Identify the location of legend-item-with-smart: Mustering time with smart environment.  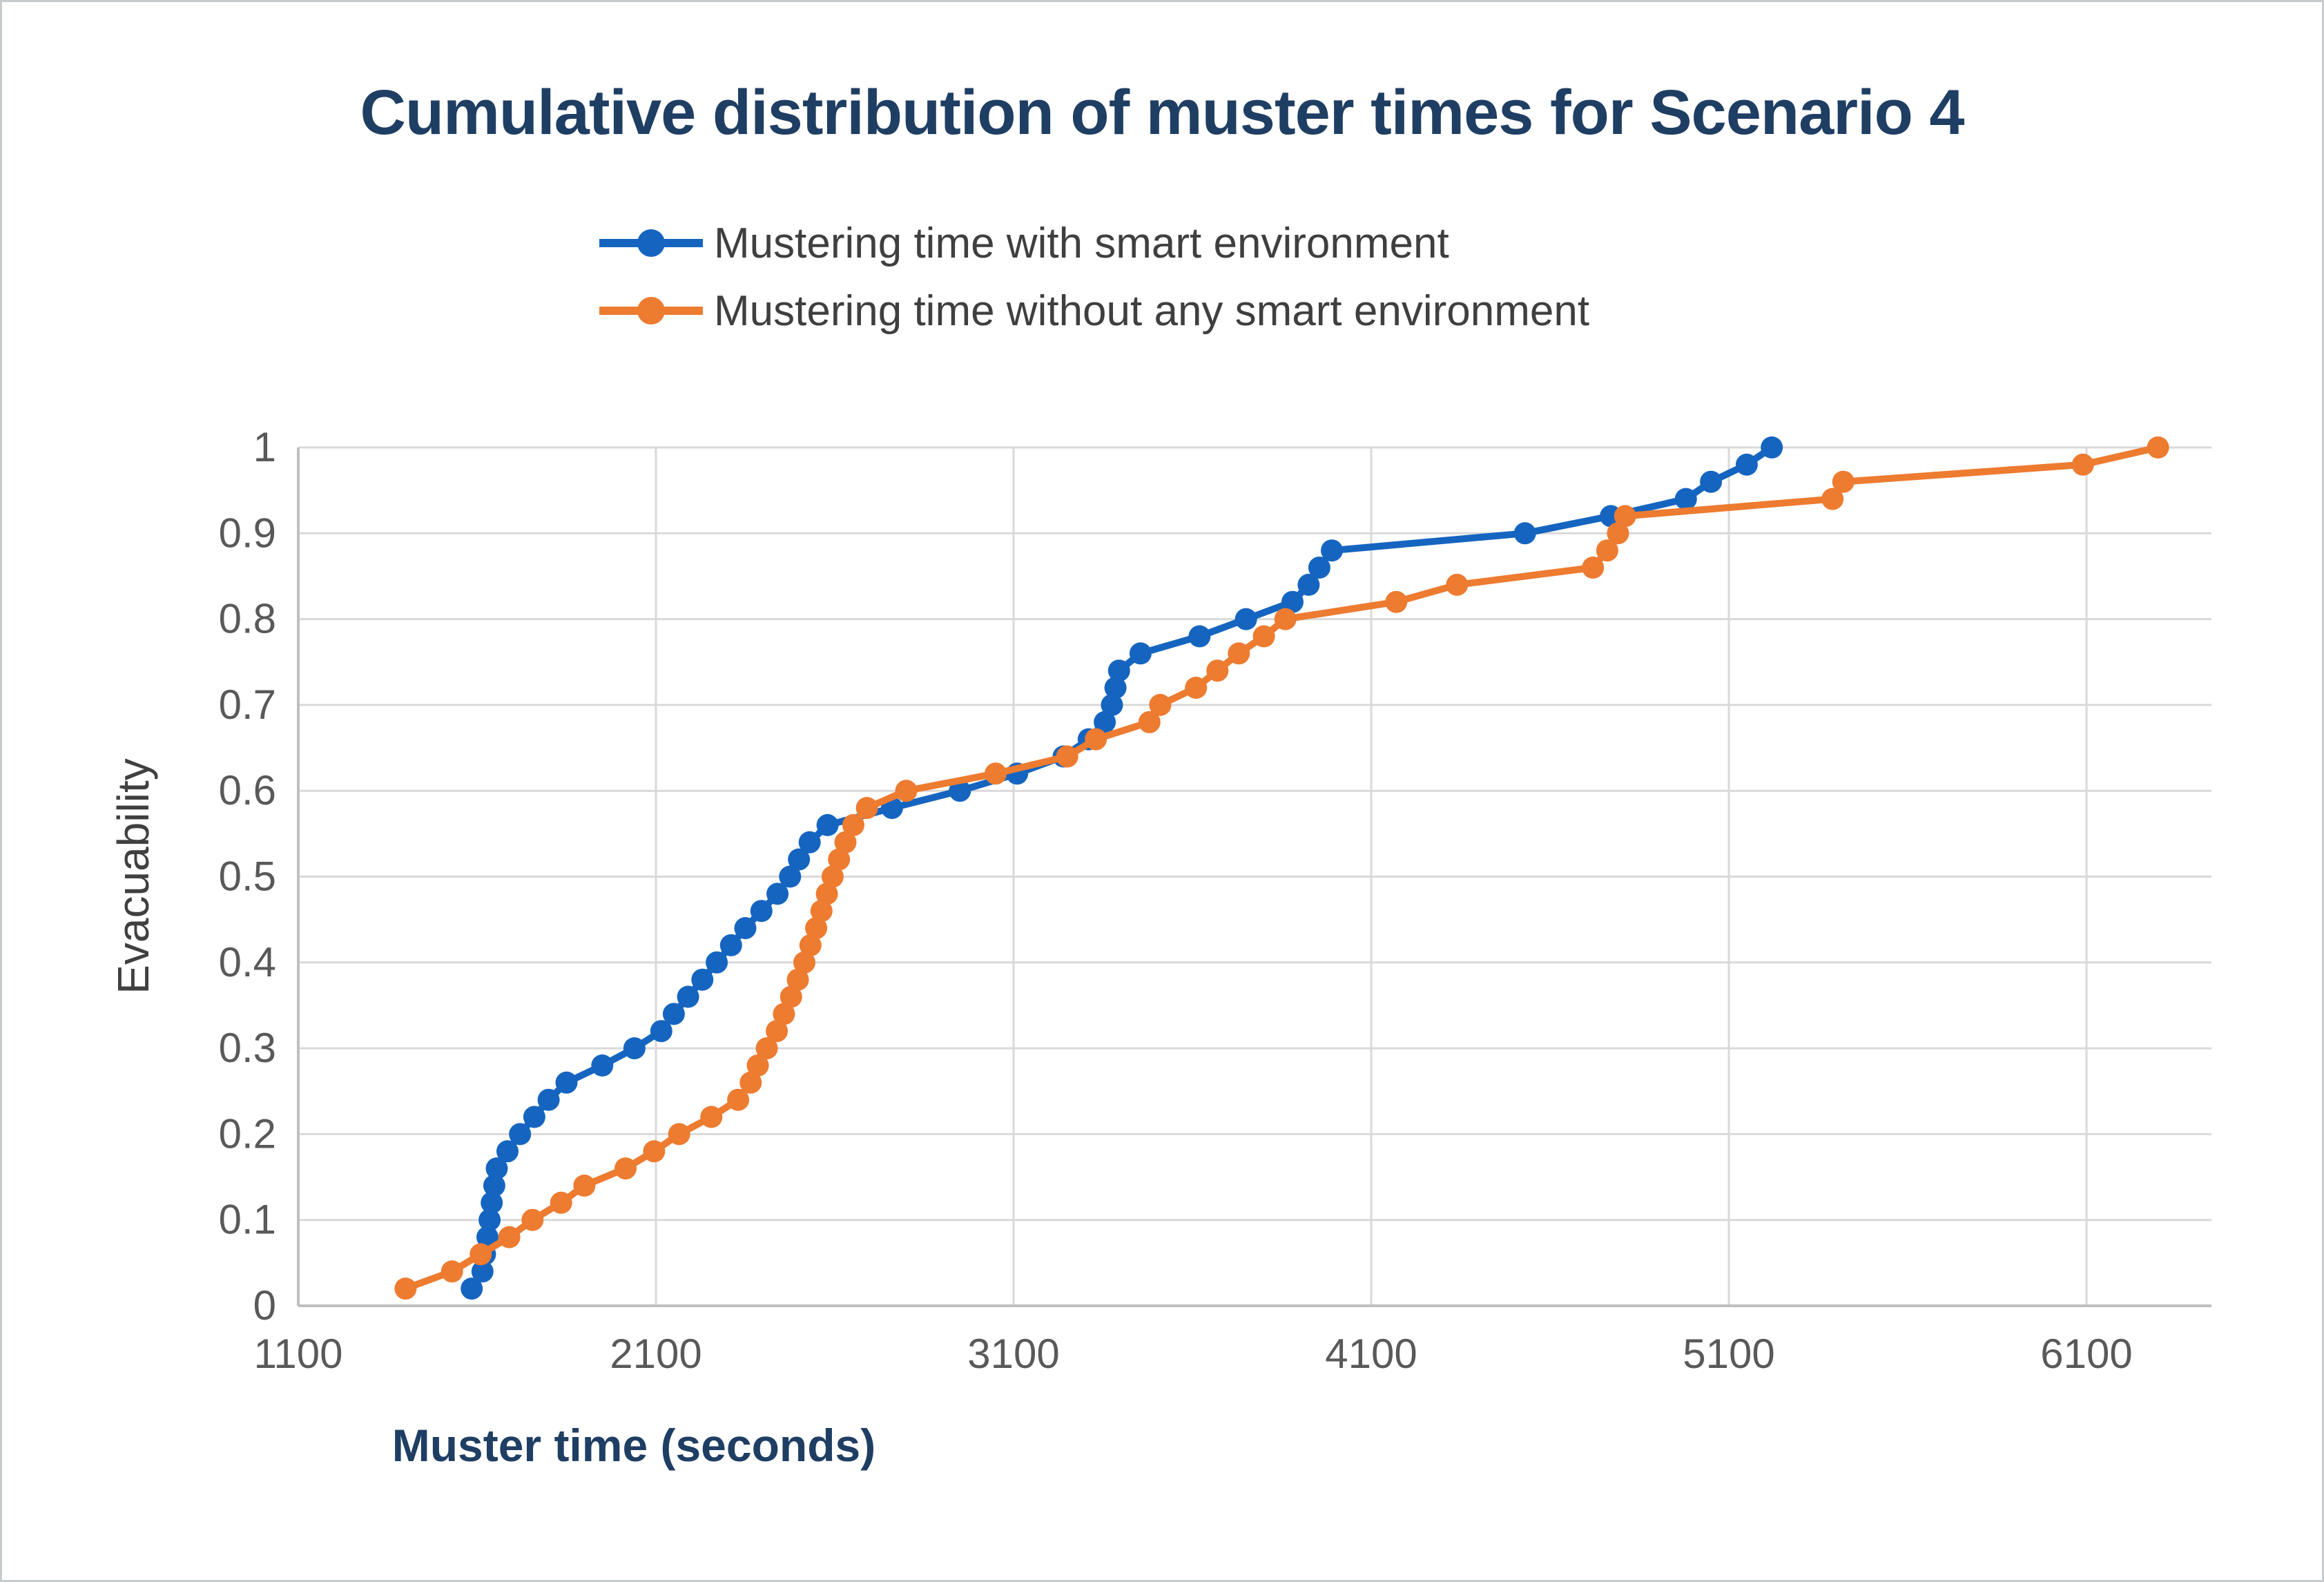
(1094, 243).